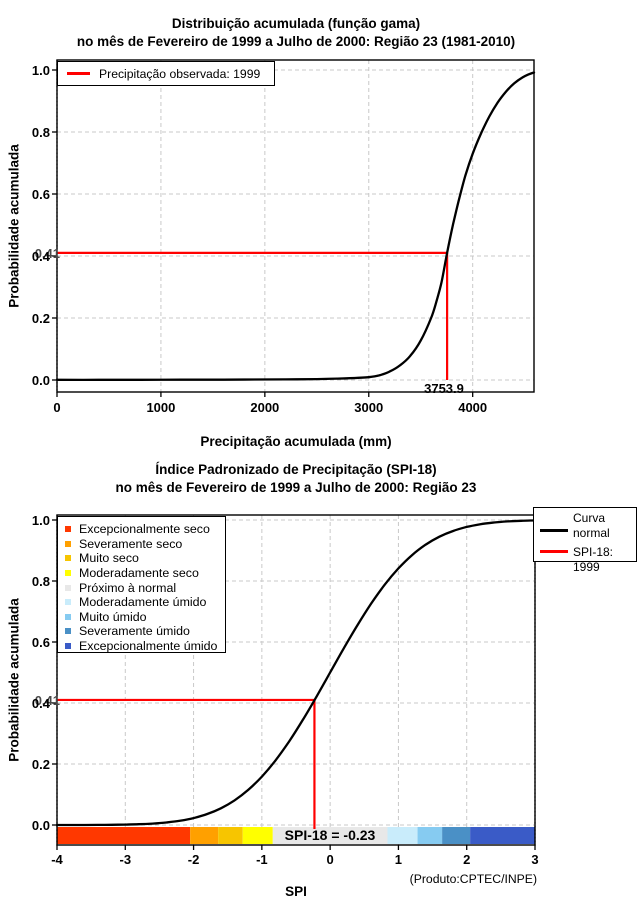  What do you see at coordinates (296, 23) in the screenshot?
I see `gamma-chart-title: Distribuição acumulada (função gama)` at bounding box center [296, 23].